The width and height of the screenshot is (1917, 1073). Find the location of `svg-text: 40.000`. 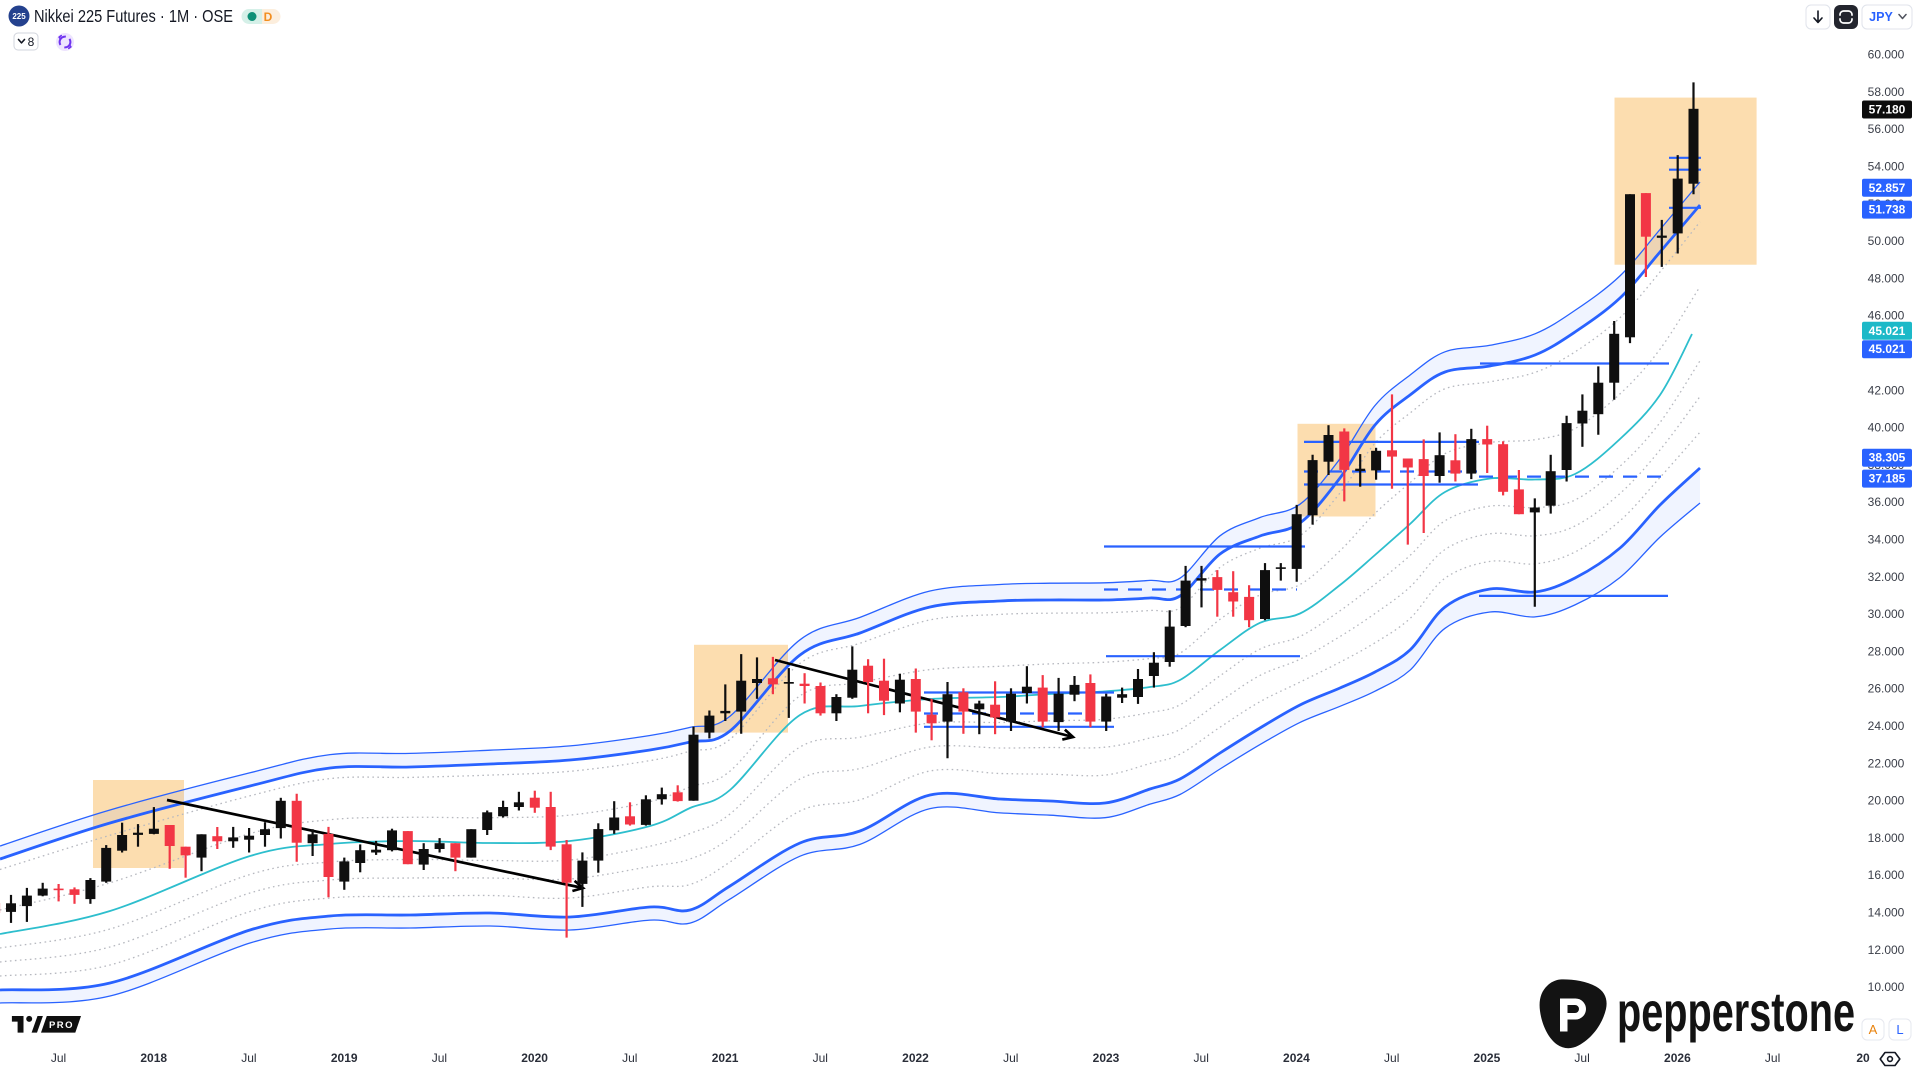

svg-text: 40.000 is located at coordinates (1886, 428).